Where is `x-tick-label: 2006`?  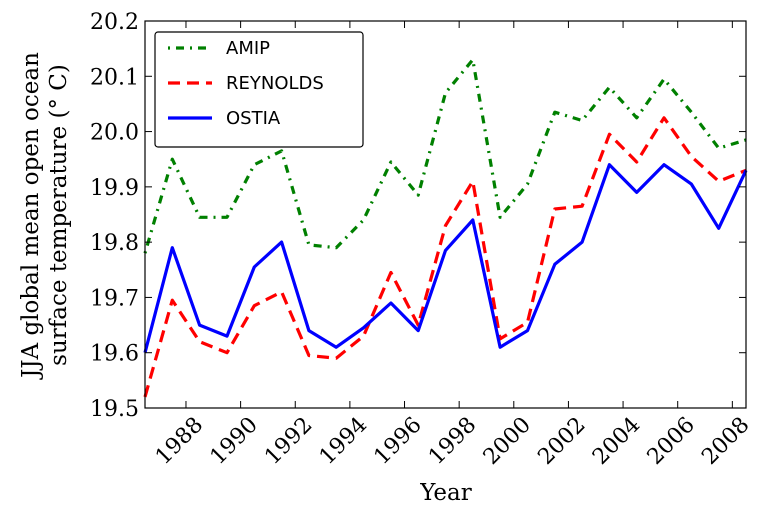 x-tick-label: 2006 is located at coordinates (671, 441).